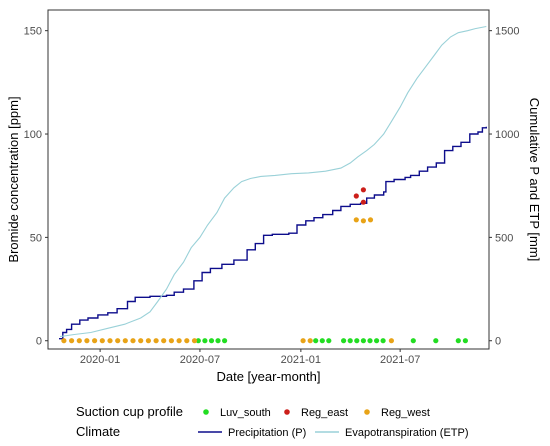  I want to click on legend-label-reg-east: Reg_east, so click(324, 413).